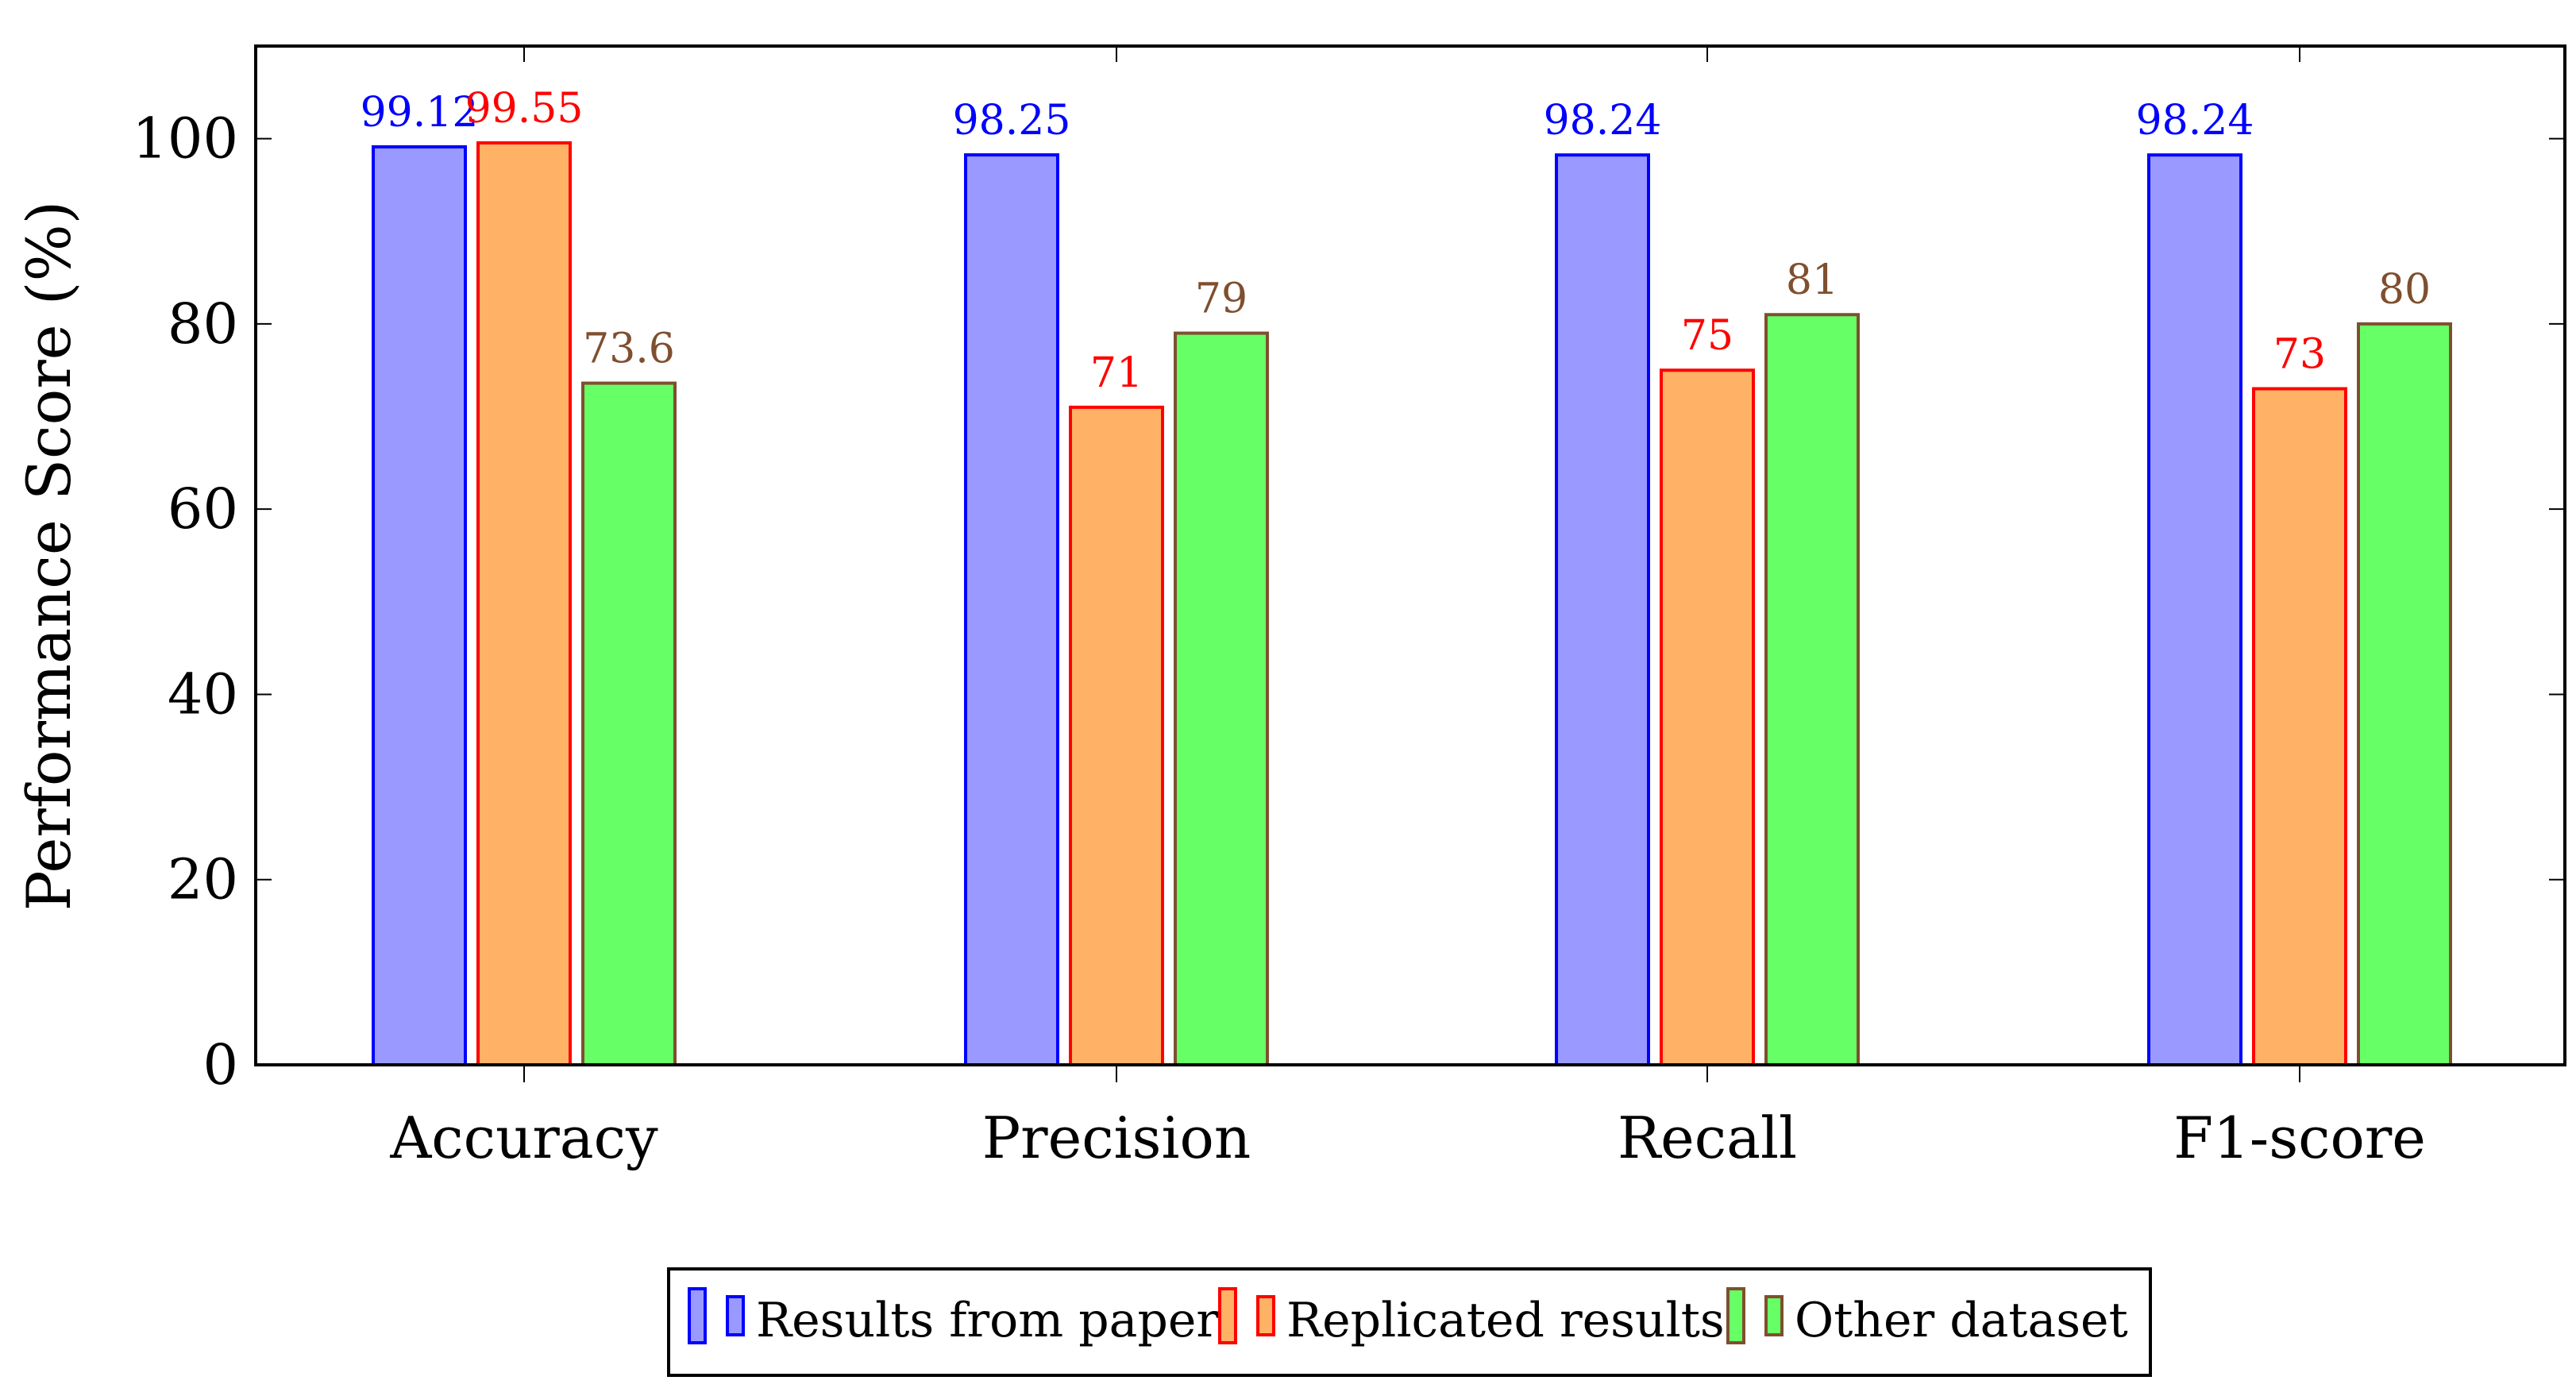  I want to click on bar-value-label: 73, so click(2299, 355).